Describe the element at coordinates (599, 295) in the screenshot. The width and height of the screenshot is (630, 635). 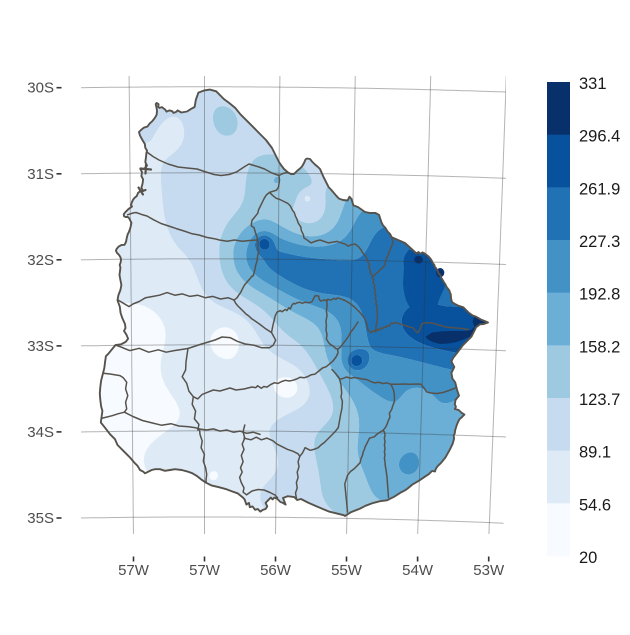
I see `svg-text: 192.8` at that location.